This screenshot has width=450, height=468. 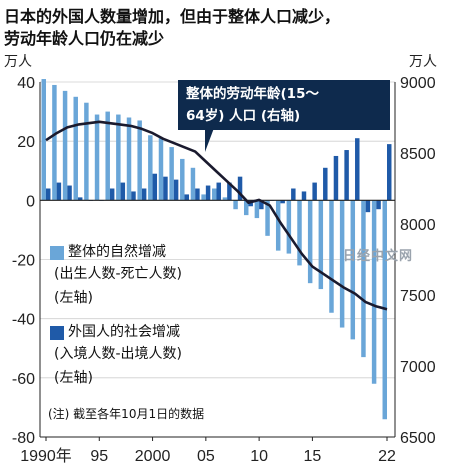 I want to click on watermark: 日经中文网, so click(x=378, y=256).